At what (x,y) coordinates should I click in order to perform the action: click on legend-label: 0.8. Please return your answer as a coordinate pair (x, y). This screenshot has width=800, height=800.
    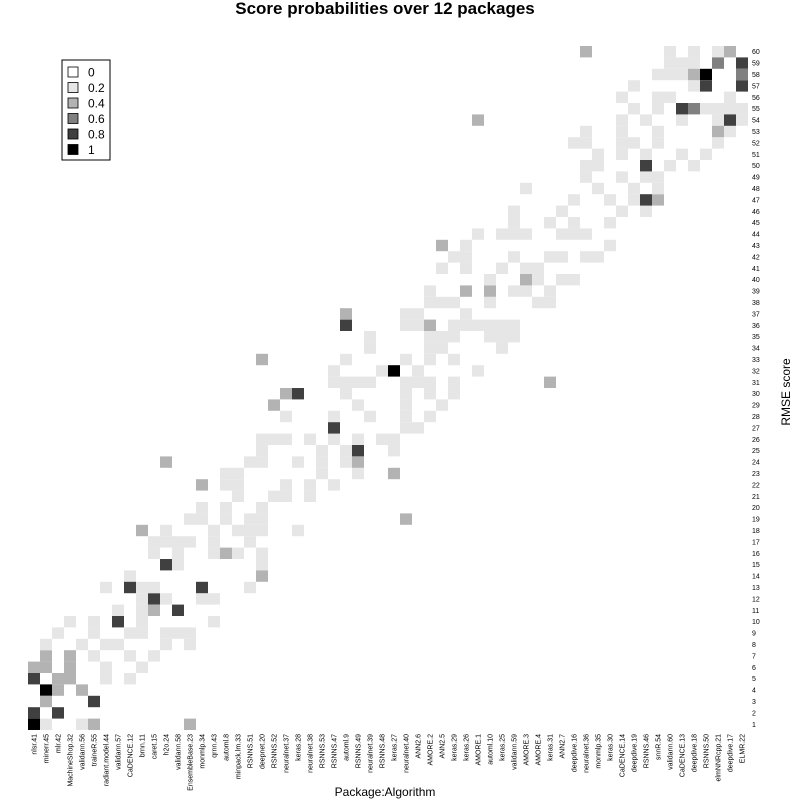
    Looking at the image, I should click on (96, 135).